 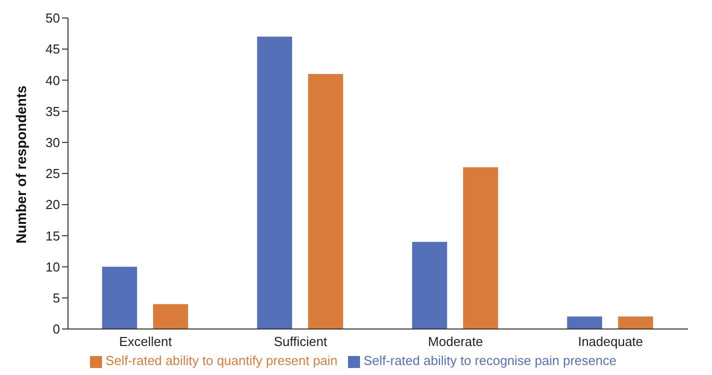 What do you see at coordinates (490, 360) in the screenshot?
I see `legend-label: Self-rated ability to recognise pain presence` at bounding box center [490, 360].